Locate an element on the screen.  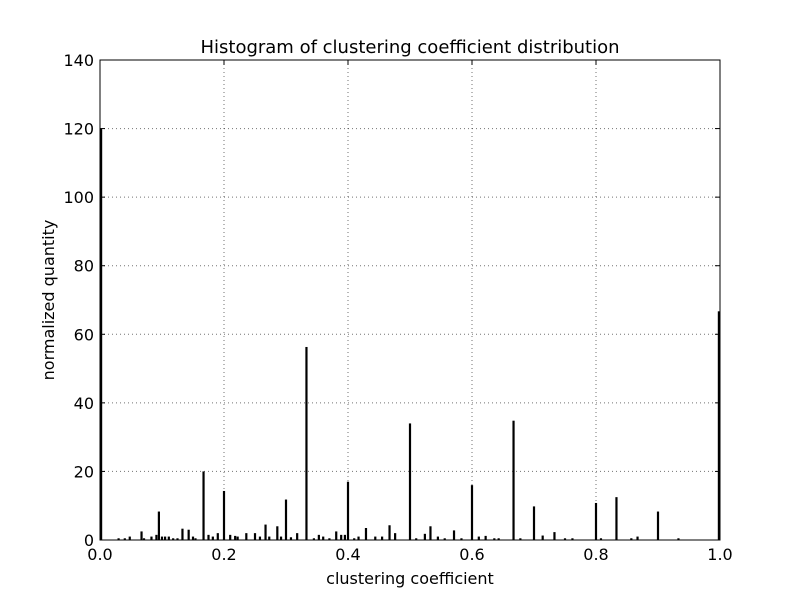
y-tick-label: 140 is located at coordinates (78, 60).